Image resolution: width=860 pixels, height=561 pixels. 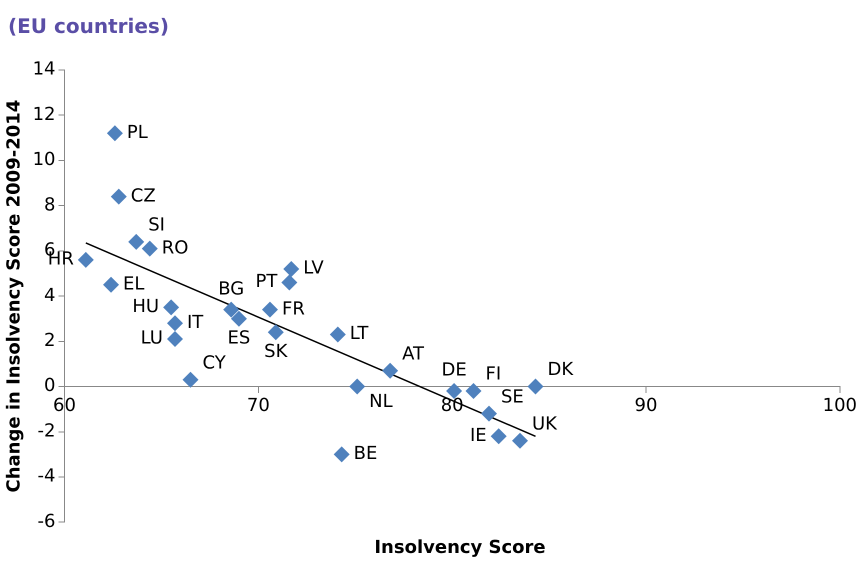 What do you see at coordinates (47, 521) in the screenshot?
I see `y-tick-label: -6` at bounding box center [47, 521].